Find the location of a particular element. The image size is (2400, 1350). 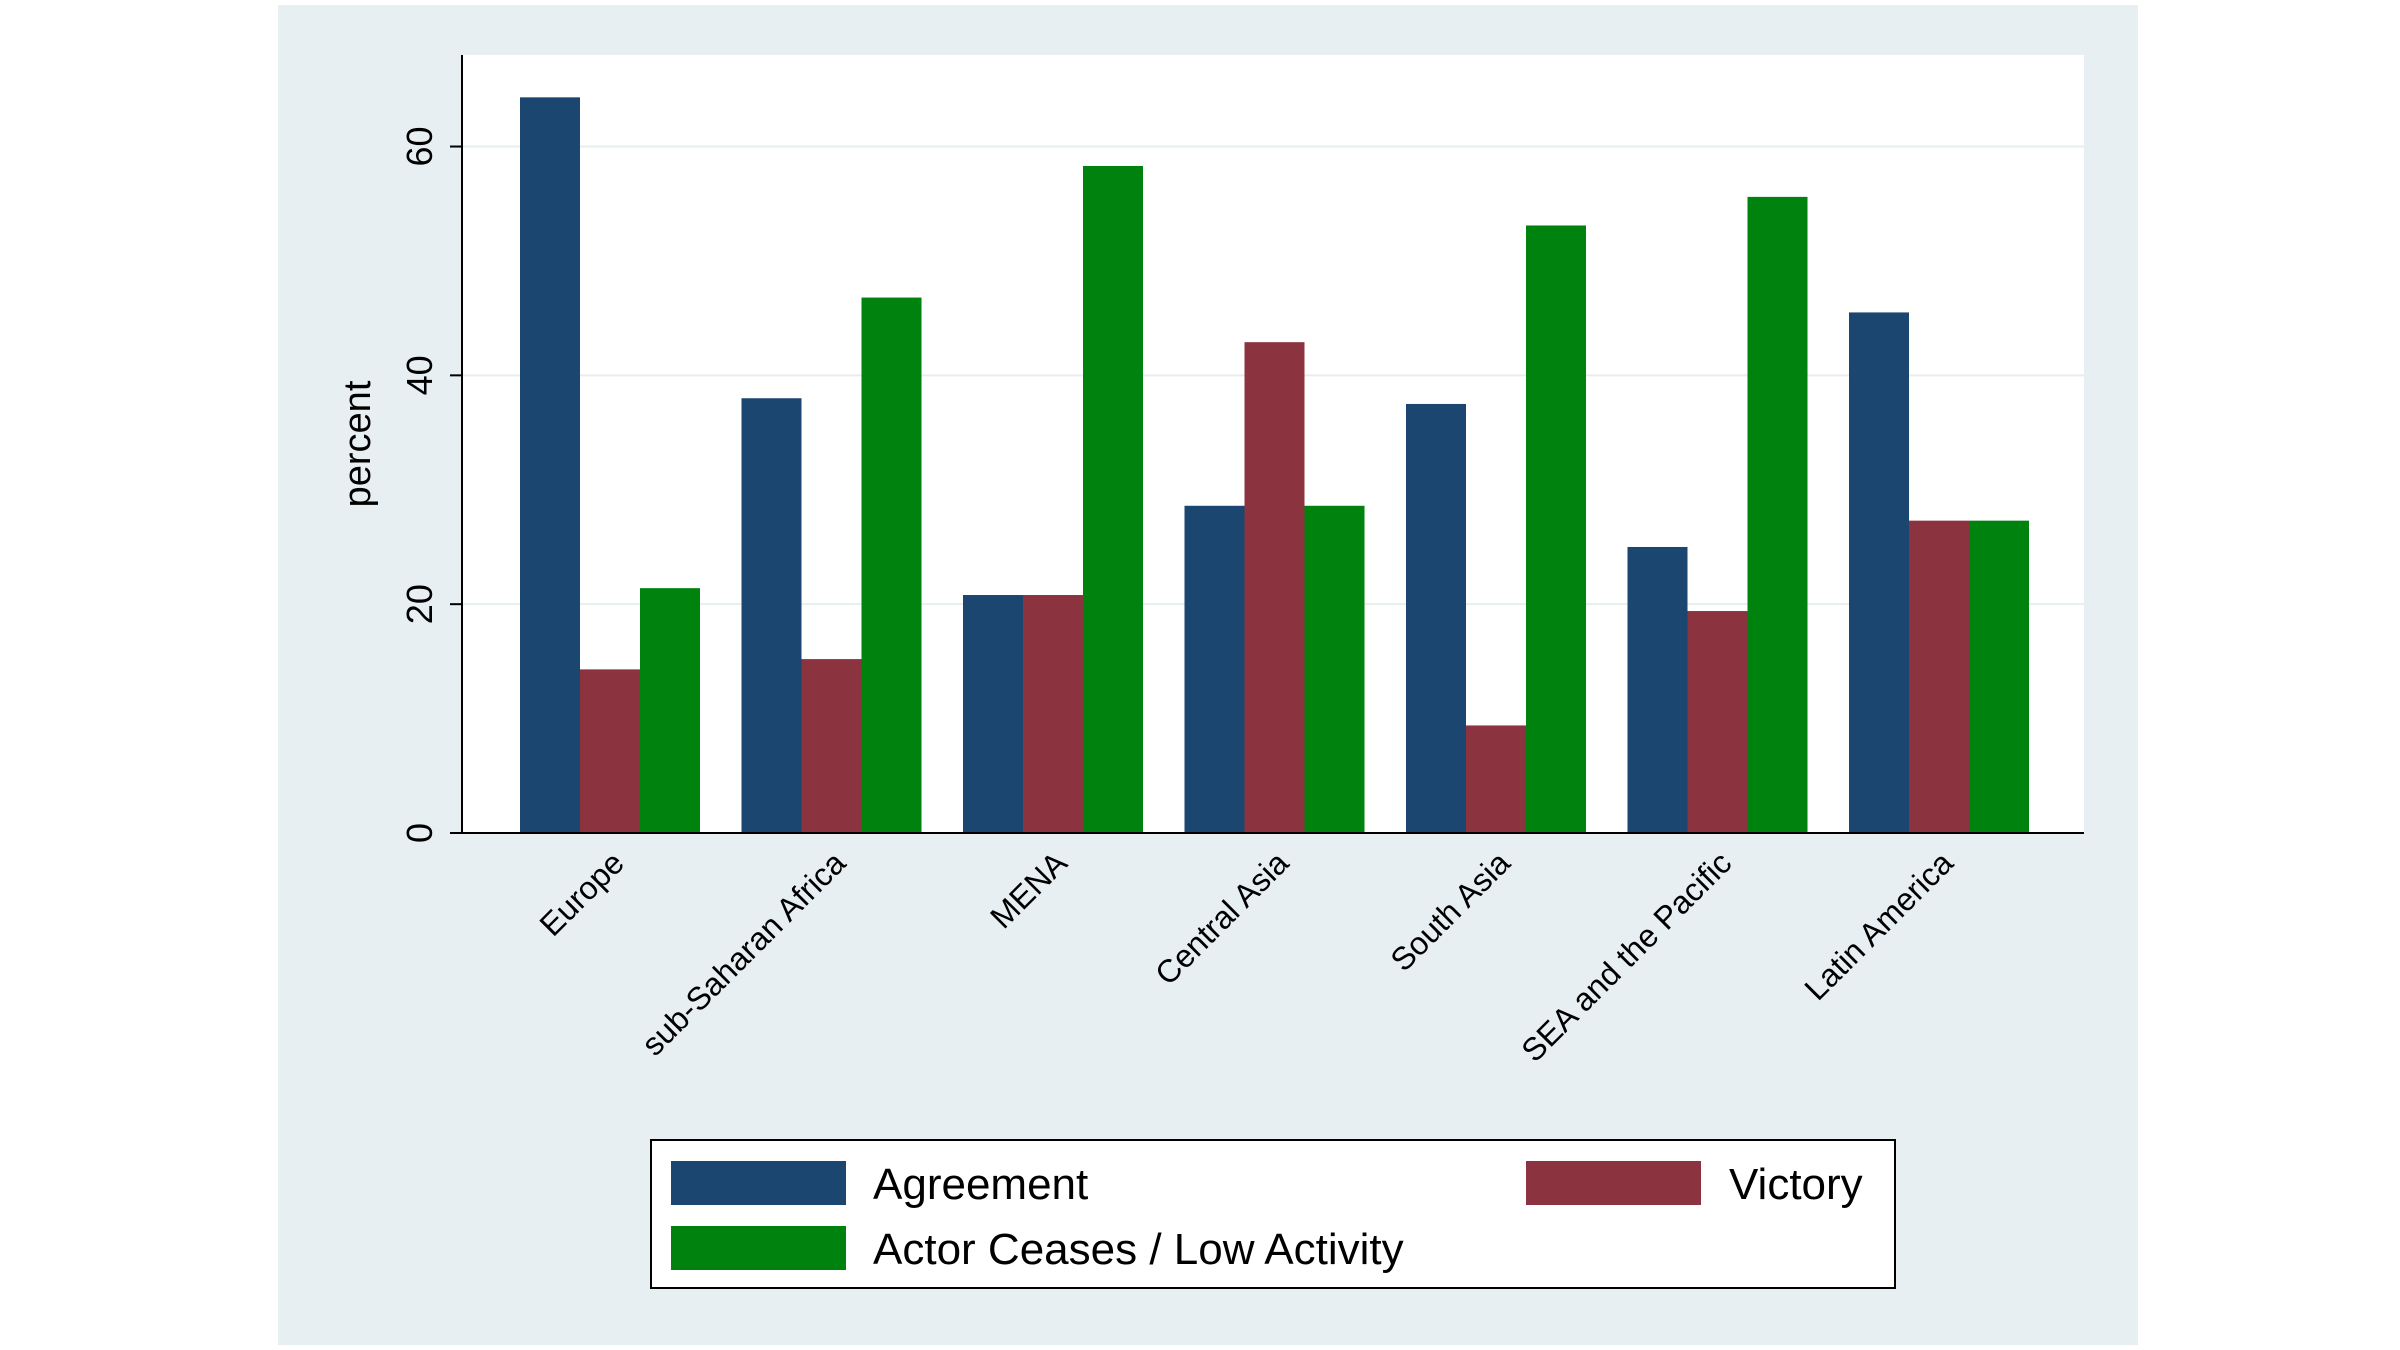

bar-south-asia-agreement is located at coordinates (1436, 618).